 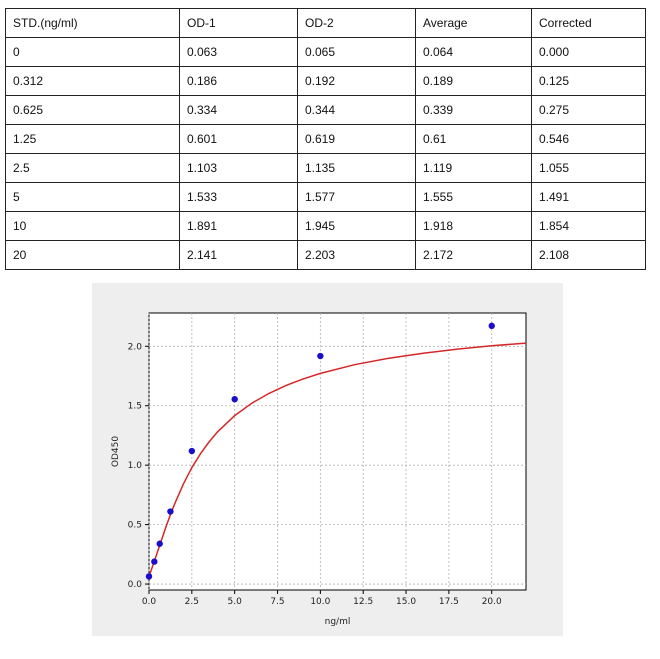 What do you see at coordinates (92, 52) in the screenshot?
I see `table-cell: 0` at bounding box center [92, 52].